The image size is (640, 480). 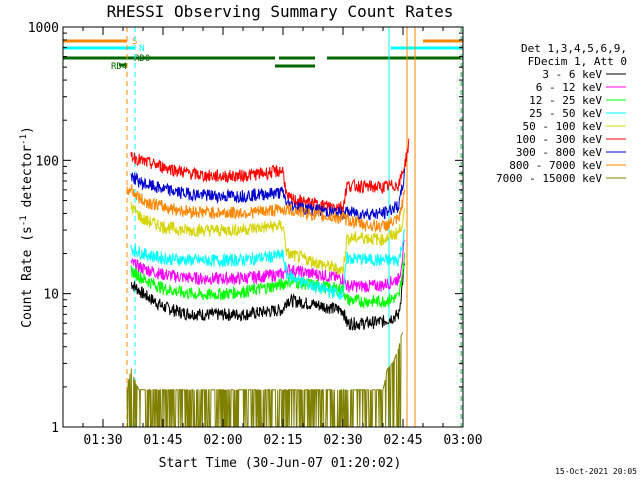 What do you see at coordinates (596, 471) in the screenshot?
I see `footer-date: 15-Oct-2021 20:05` at bounding box center [596, 471].